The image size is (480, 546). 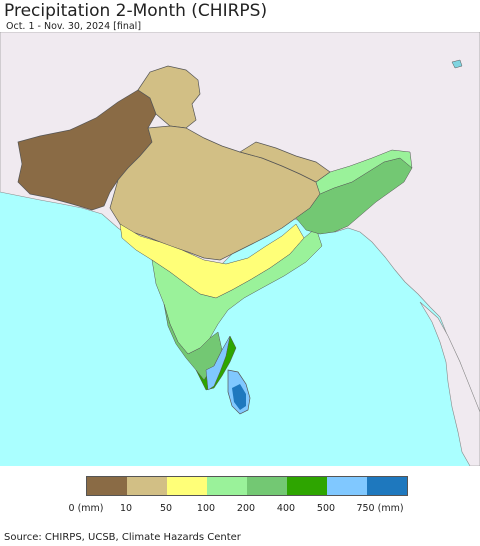 What do you see at coordinates (74, 26) in the screenshot?
I see `page-subtitle: Oct. 1 - Nov. 30, 2024 [final]` at bounding box center [74, 26].